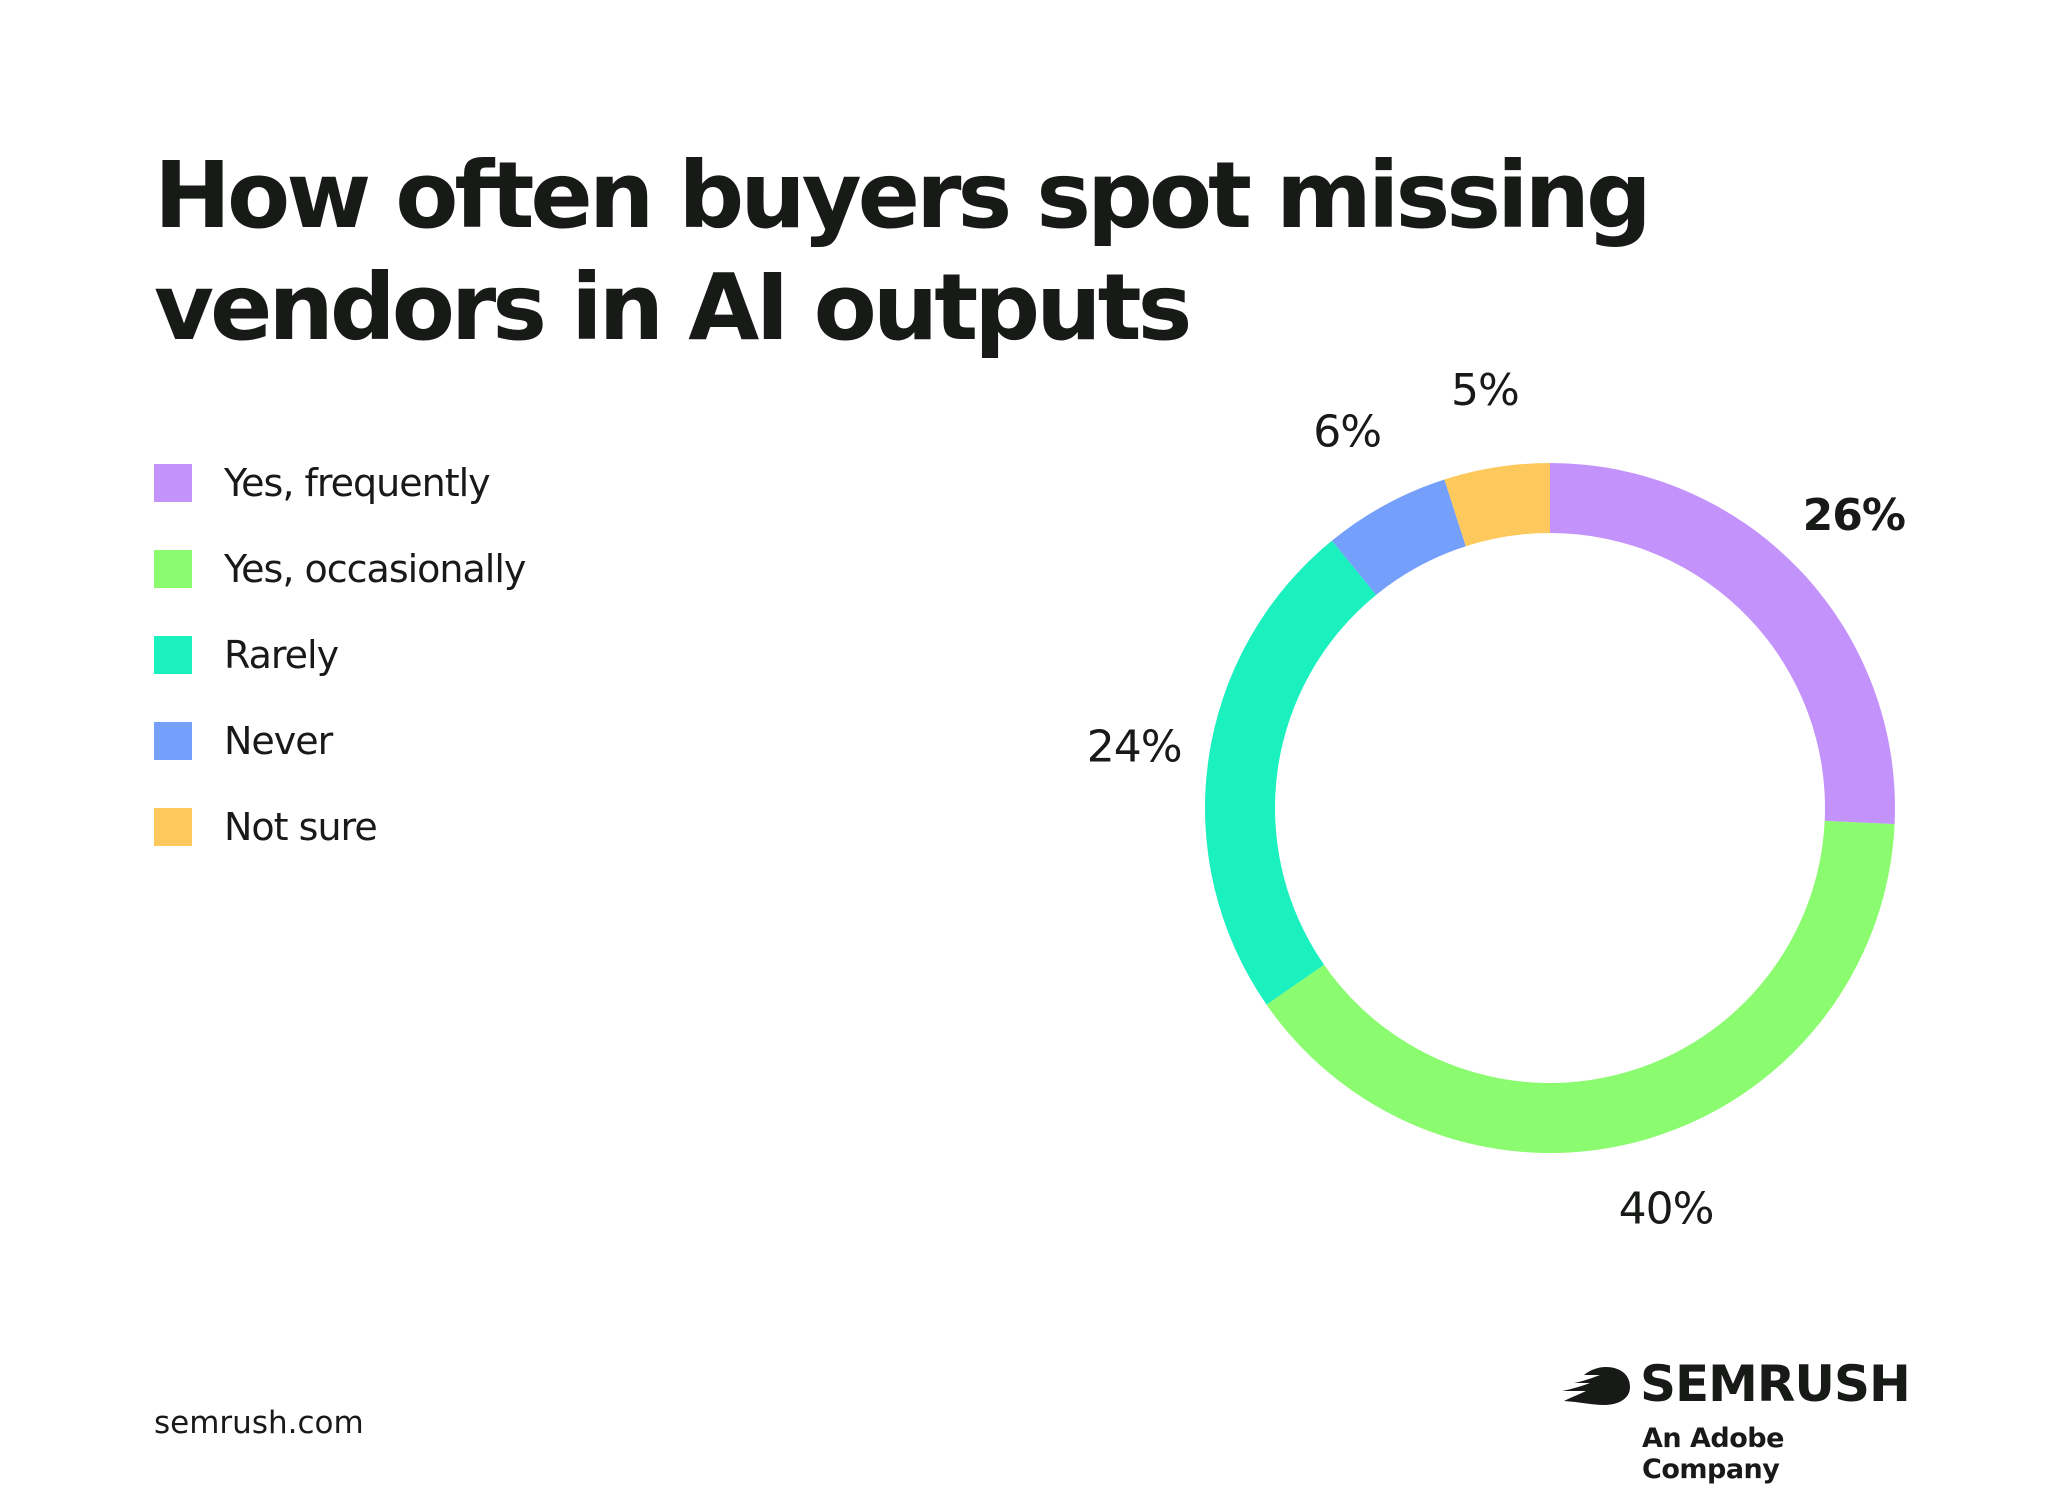  What do you see at coordinates (1775, 1384) in the screenshot?
I see `brand-name: SEMRUSH` at bounding box center [1775, 1384].